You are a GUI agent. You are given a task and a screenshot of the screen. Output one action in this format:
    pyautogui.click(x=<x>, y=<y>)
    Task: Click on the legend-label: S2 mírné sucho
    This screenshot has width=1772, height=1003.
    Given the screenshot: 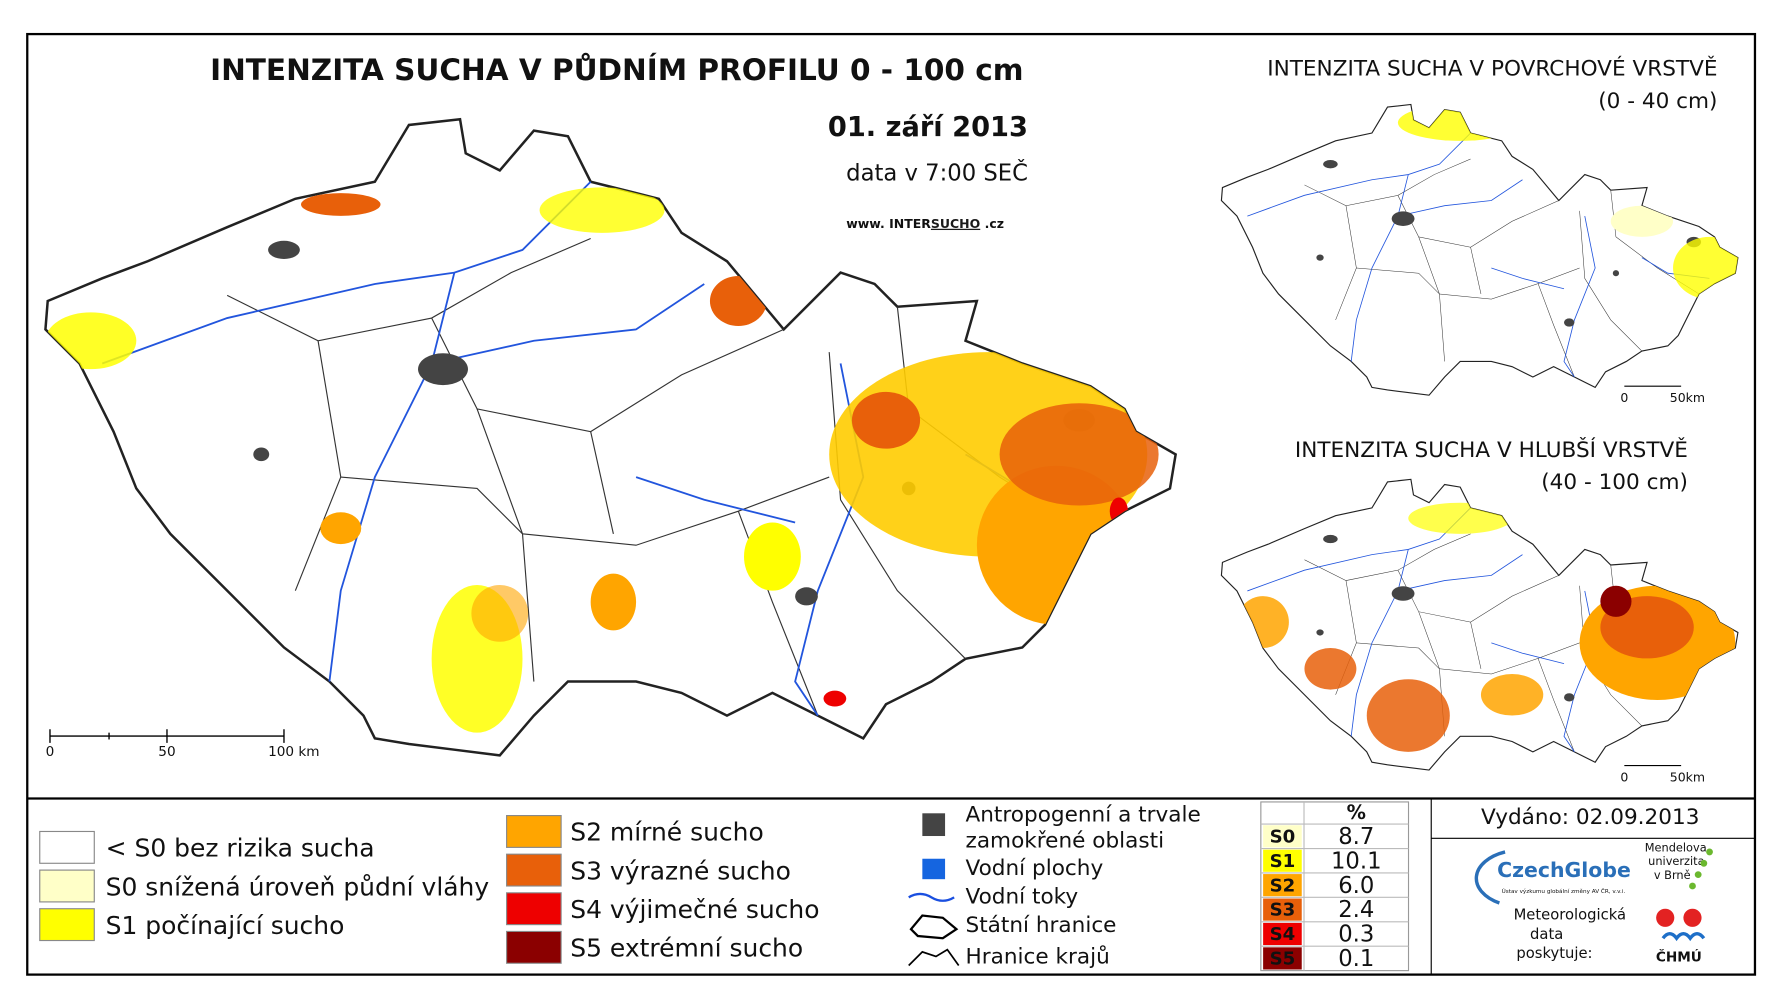 What is the action you would take?
    pyautogui.click(x=667, y=832)
    